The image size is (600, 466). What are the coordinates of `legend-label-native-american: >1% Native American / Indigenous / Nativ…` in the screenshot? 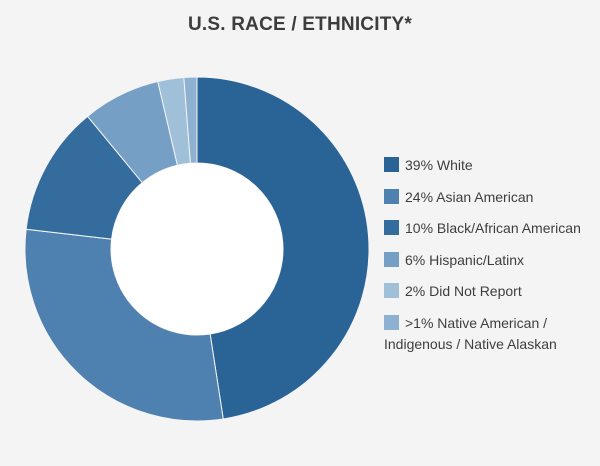 It's located at (470, 333).